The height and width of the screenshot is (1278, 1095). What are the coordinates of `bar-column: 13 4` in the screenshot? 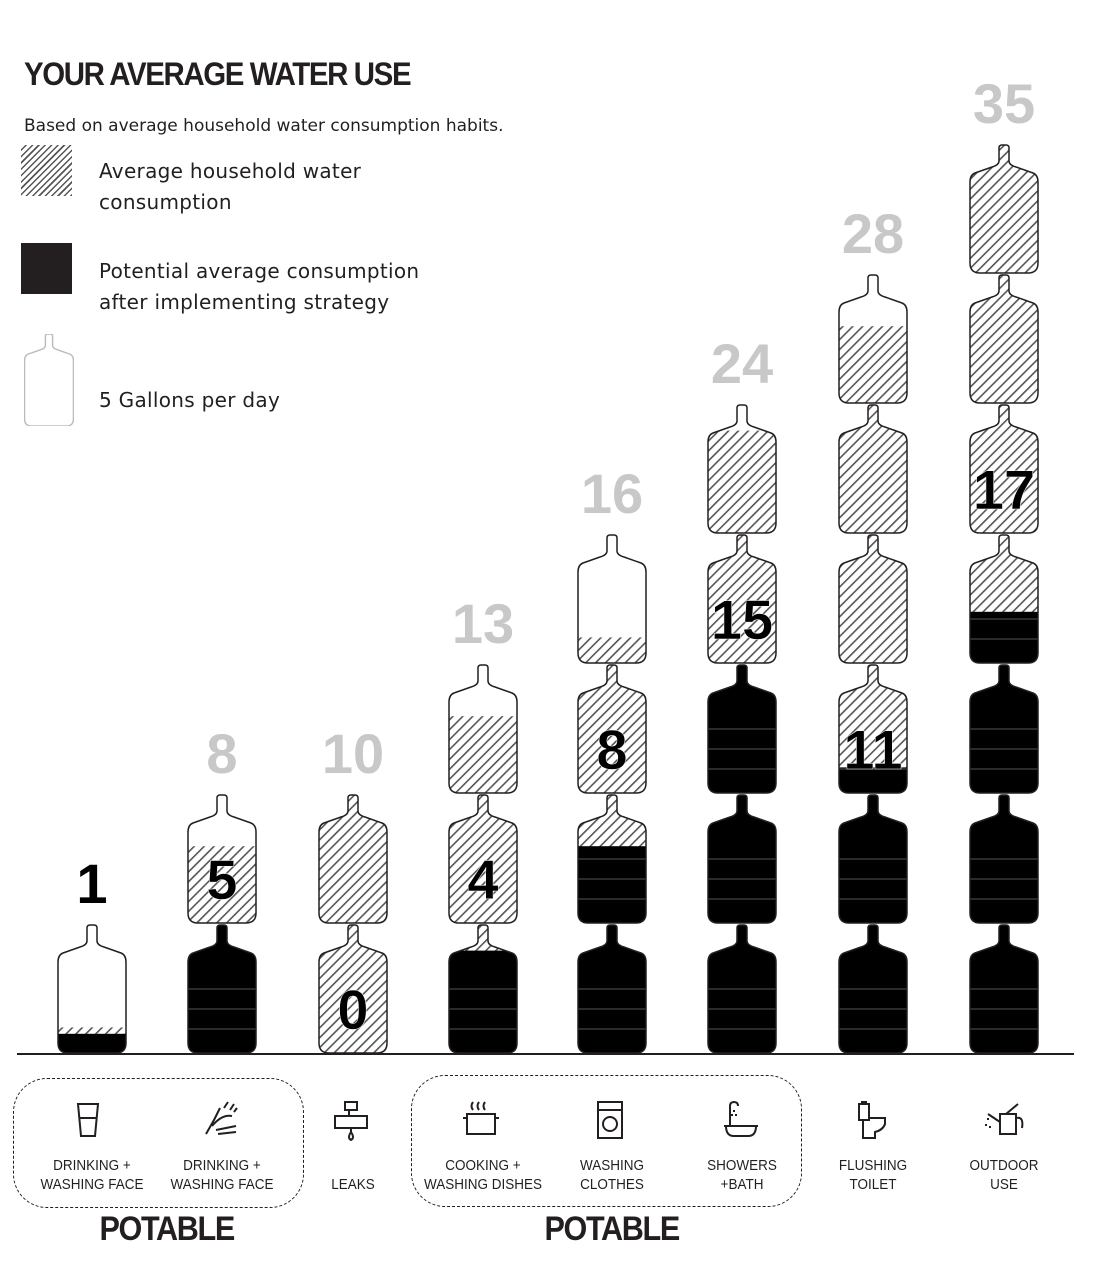 It's located at (483, 823).